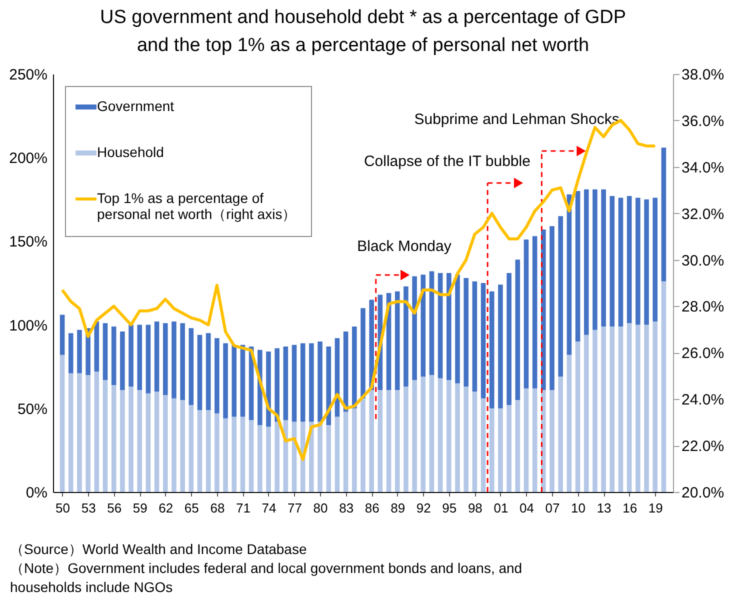 The width and height of the screenshot is (755, 600). Describe the element at coordinates (28, 242) in the screenshot. I see `y-tick-label: 150%` at that location.